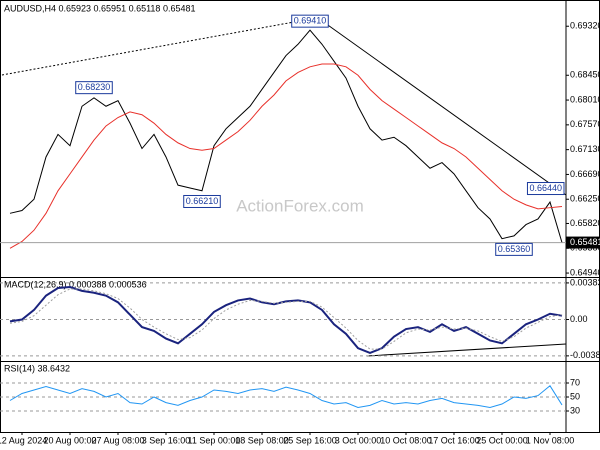 Image resolution: width=600 pixels, height=450 pixels. What do you see at coordinates (69, 440) in the screenshot?
I see `x-tick-label: 20 Aug 00:00` at bounding box center [69, 440].